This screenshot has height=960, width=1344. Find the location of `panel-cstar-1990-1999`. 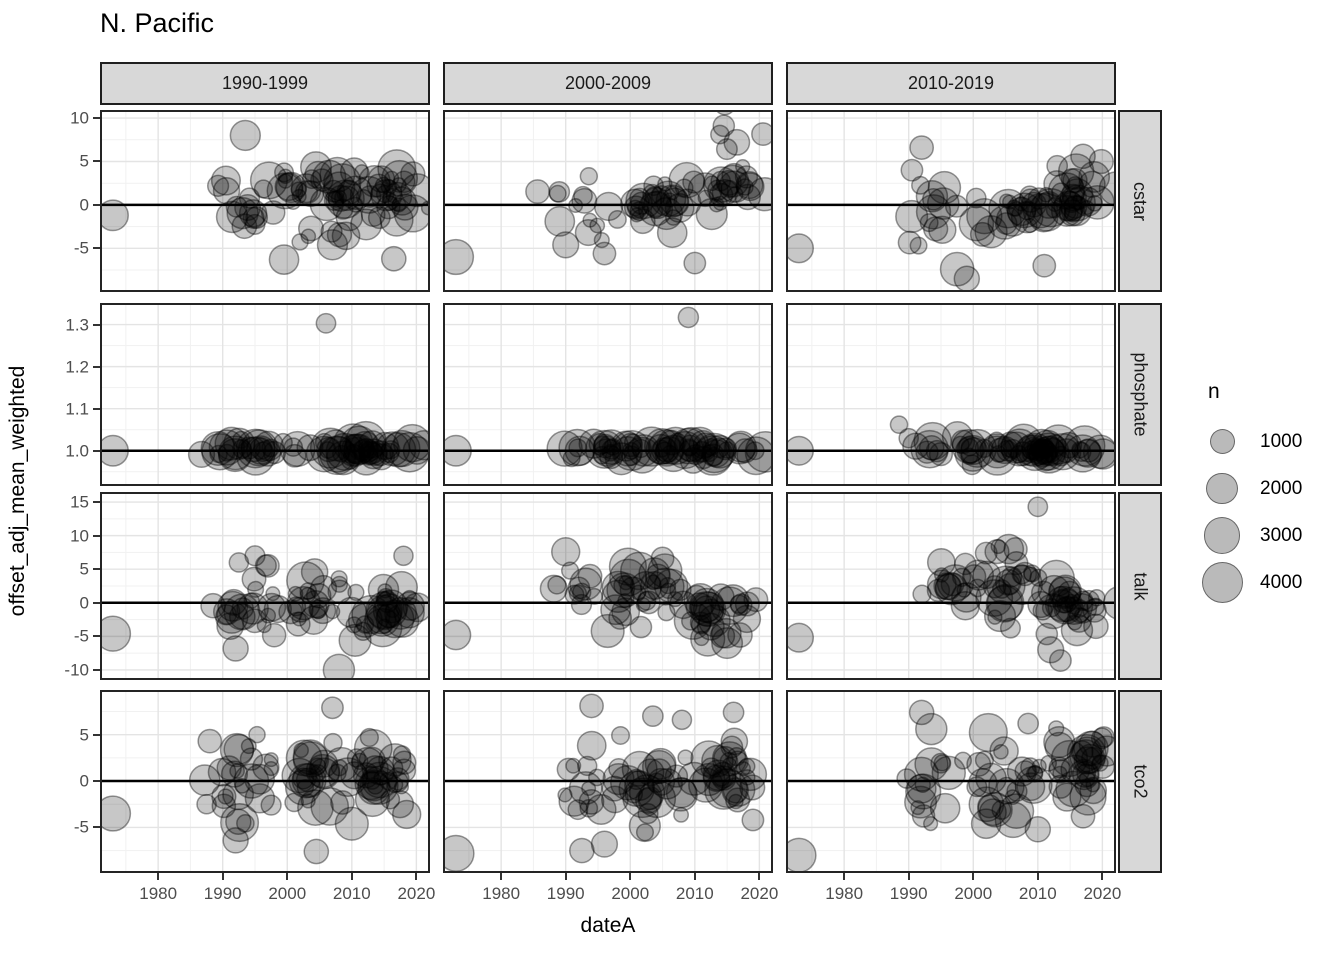

panel-cstar-1990-1999 is located at coordinates (265, 201).